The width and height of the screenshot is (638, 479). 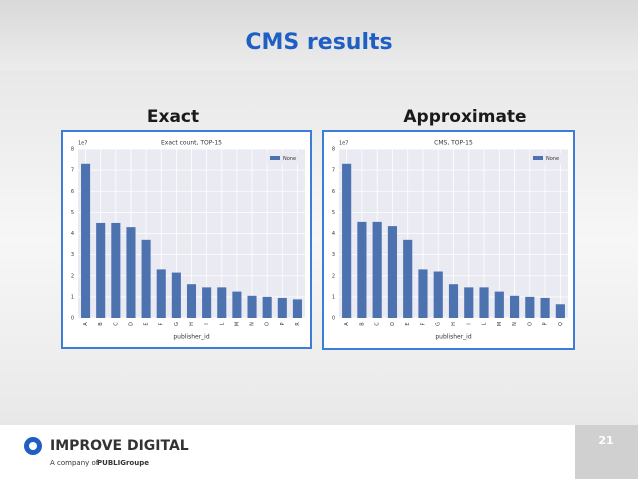 I want to click on y-tick-label: 8, so click(x=72, y=150).